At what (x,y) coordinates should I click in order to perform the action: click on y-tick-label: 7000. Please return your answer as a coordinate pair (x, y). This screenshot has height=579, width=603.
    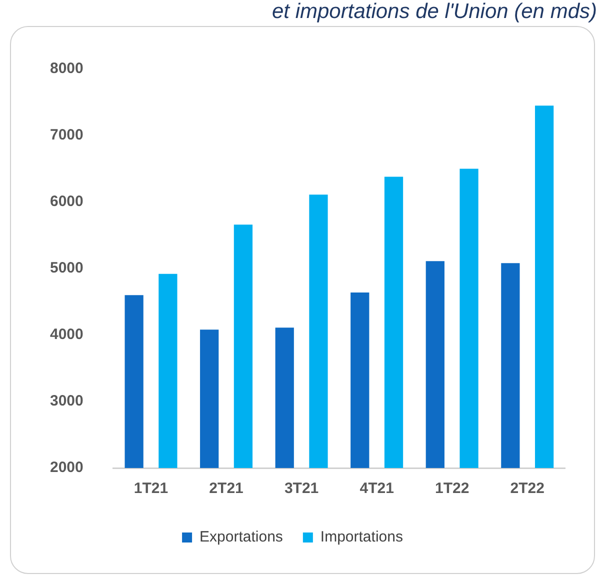
    Looking at the image, I should click on (67, 135).